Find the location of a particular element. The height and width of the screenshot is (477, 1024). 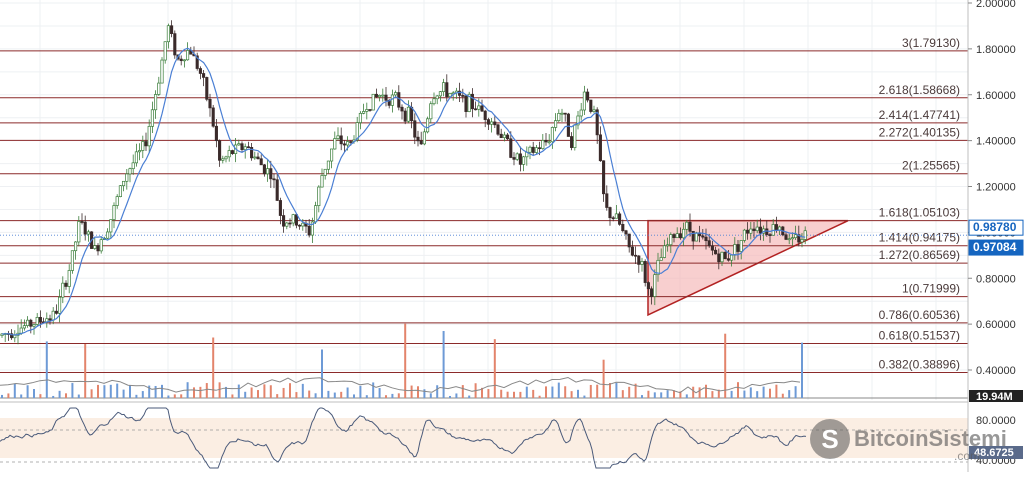

rsi-line is located at coordinates (403, 438).